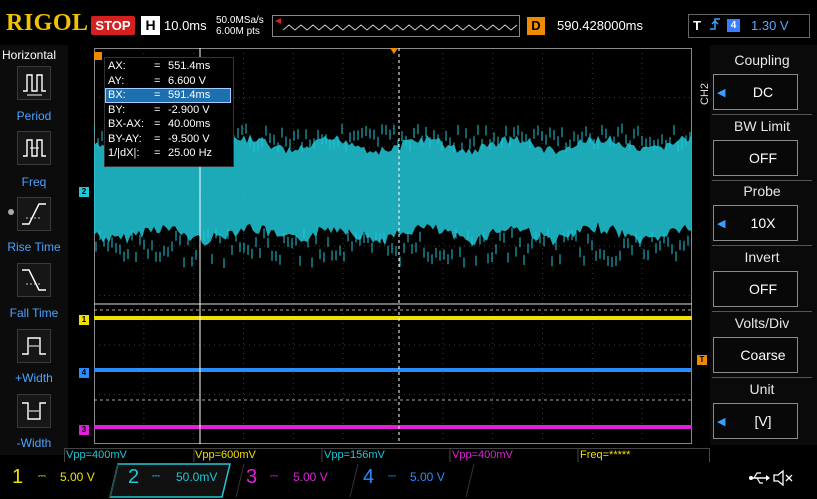  What do you see at coordinates (393, 370) in the screenshot?
I see `channel-4-trace` at bounding box center [393, 370].